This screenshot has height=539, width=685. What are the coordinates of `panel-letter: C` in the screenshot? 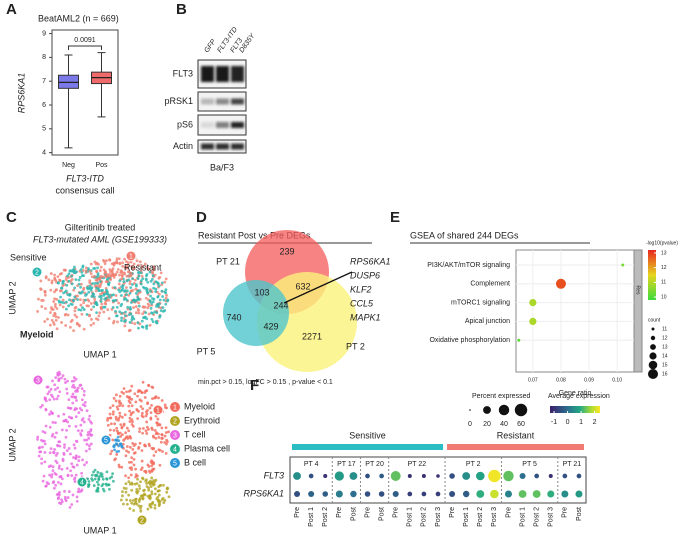 It's located at (11, 217).